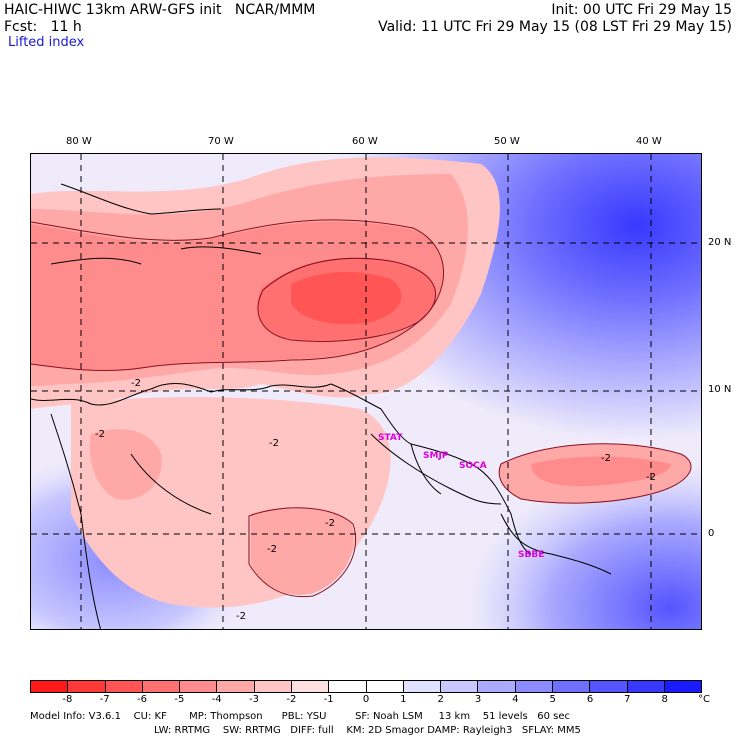 The width and height of the screenshot is (740, 740). Describe the element at coordinates (142, 699) in the screenshot. I see `colorbar-tick-label: -6` at that location.